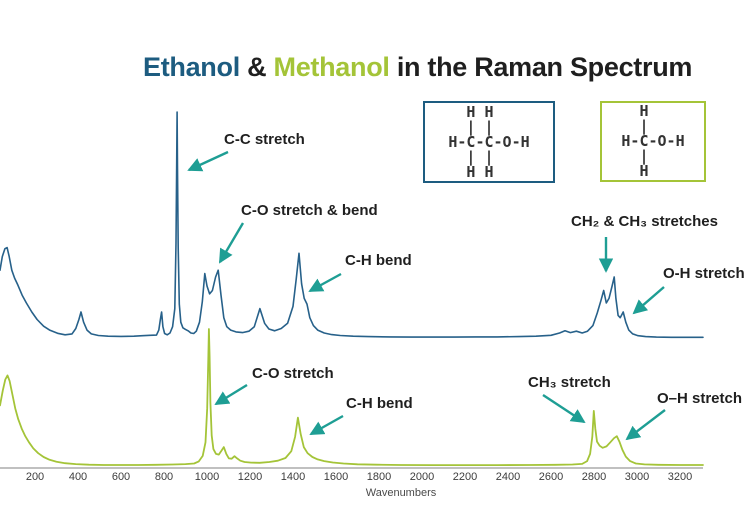 The height and width of the screenshot is (512, 750). Describe the element at coordinates (569, 382) in the screenshot. I see `ch3-stretch-label: CH₃ stretch` at that location.